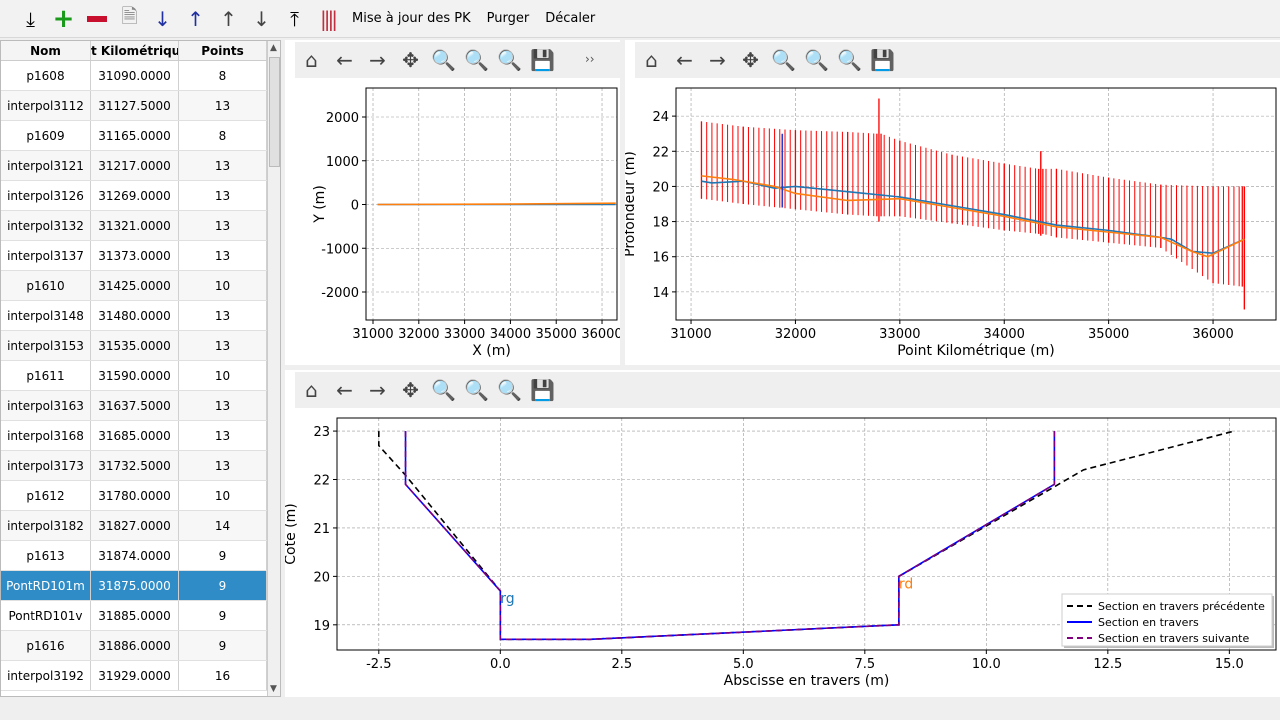 Image resolution: width=1280 pixels, height=720 pixels. I want to click on legend-entry: Section en travers suivante, so click(1173, 638).